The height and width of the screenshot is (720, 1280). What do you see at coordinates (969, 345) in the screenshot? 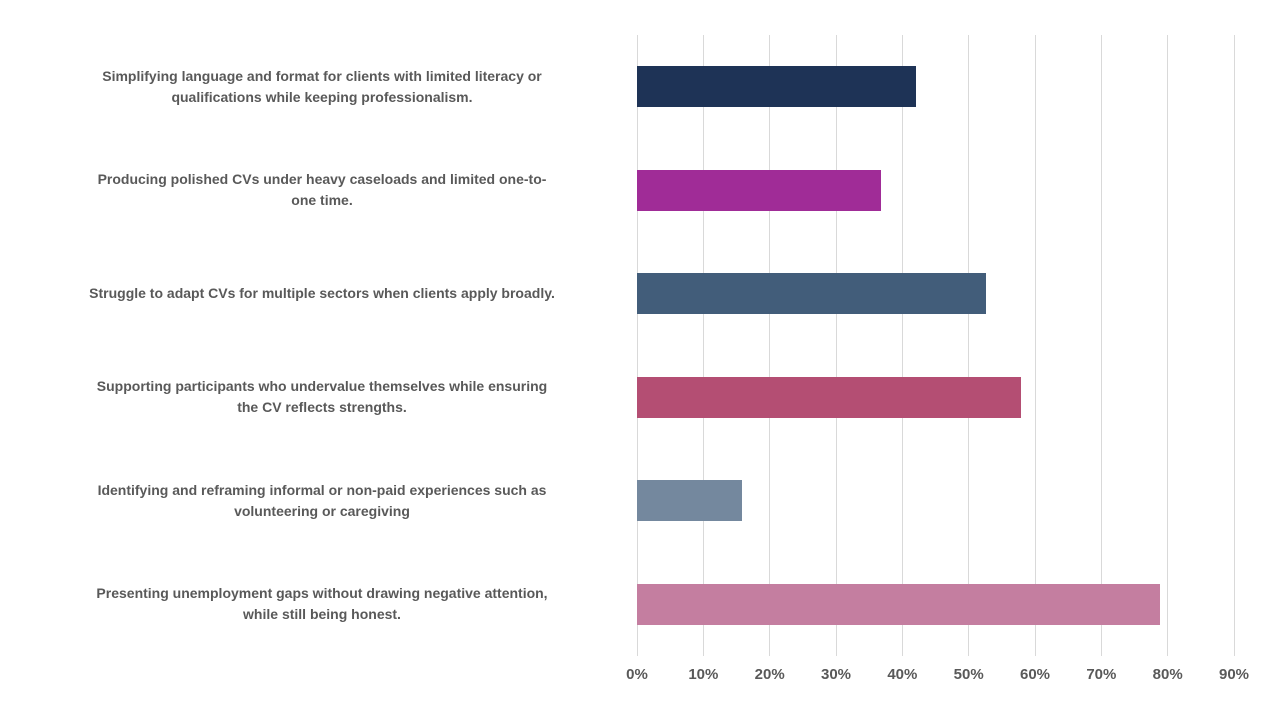
I see `gridline-50%` at bounding box center [969, 345].